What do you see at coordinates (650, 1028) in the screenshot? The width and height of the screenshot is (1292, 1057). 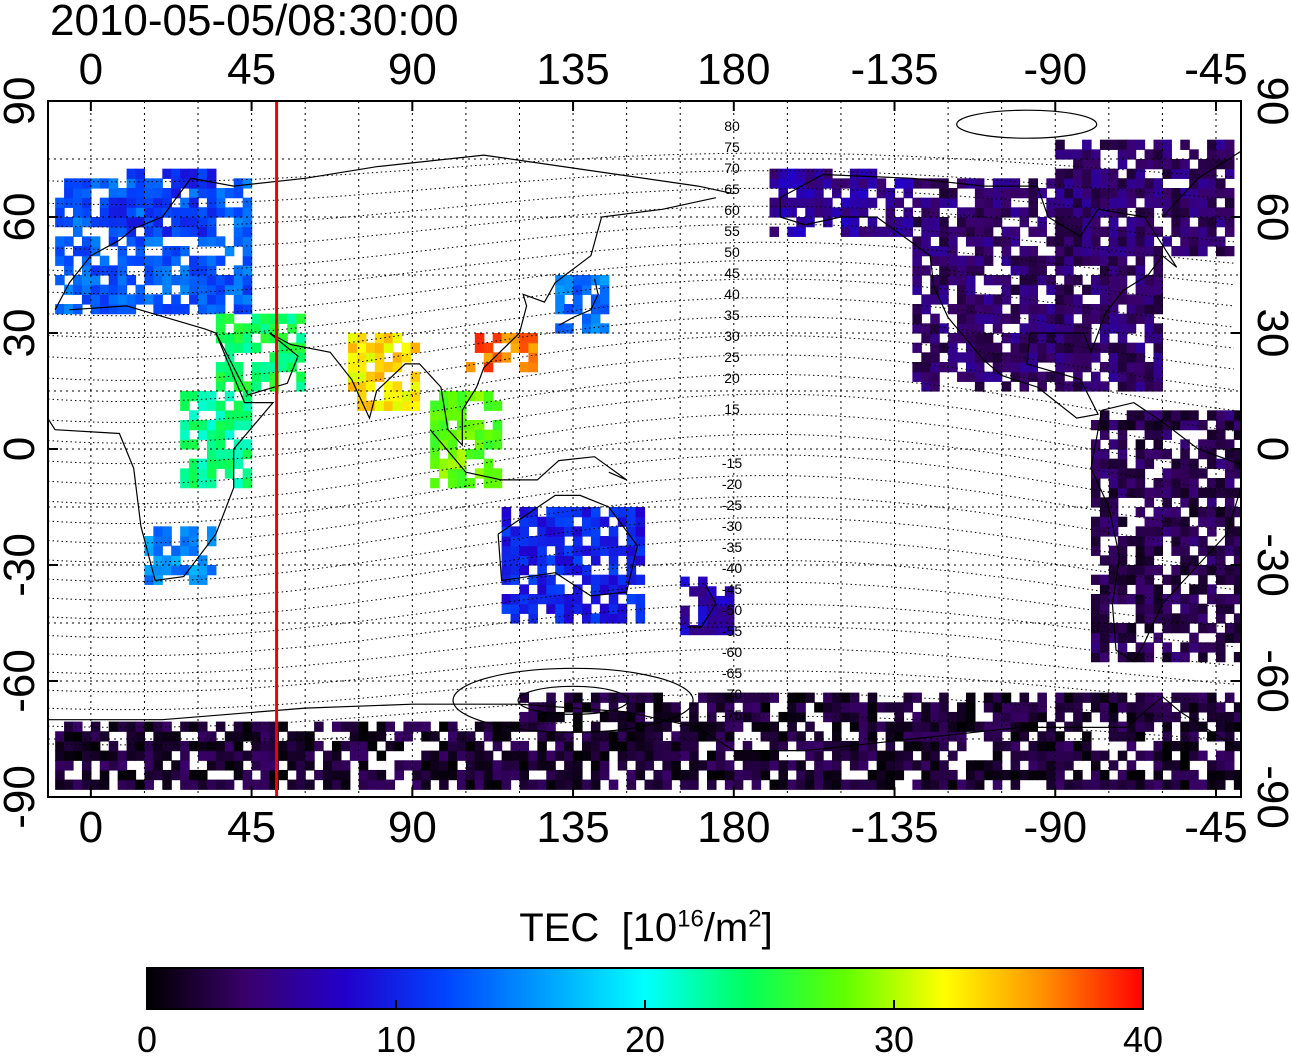 I see `colorbar-ticks: 0 10 20 30 40` at bounding box center [650, 1028].